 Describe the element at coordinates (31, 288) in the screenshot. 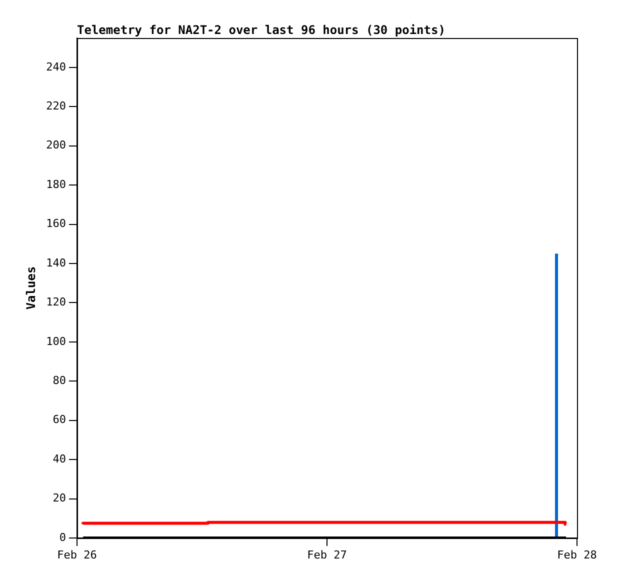

I see `y-axis-title: Values` at that location.